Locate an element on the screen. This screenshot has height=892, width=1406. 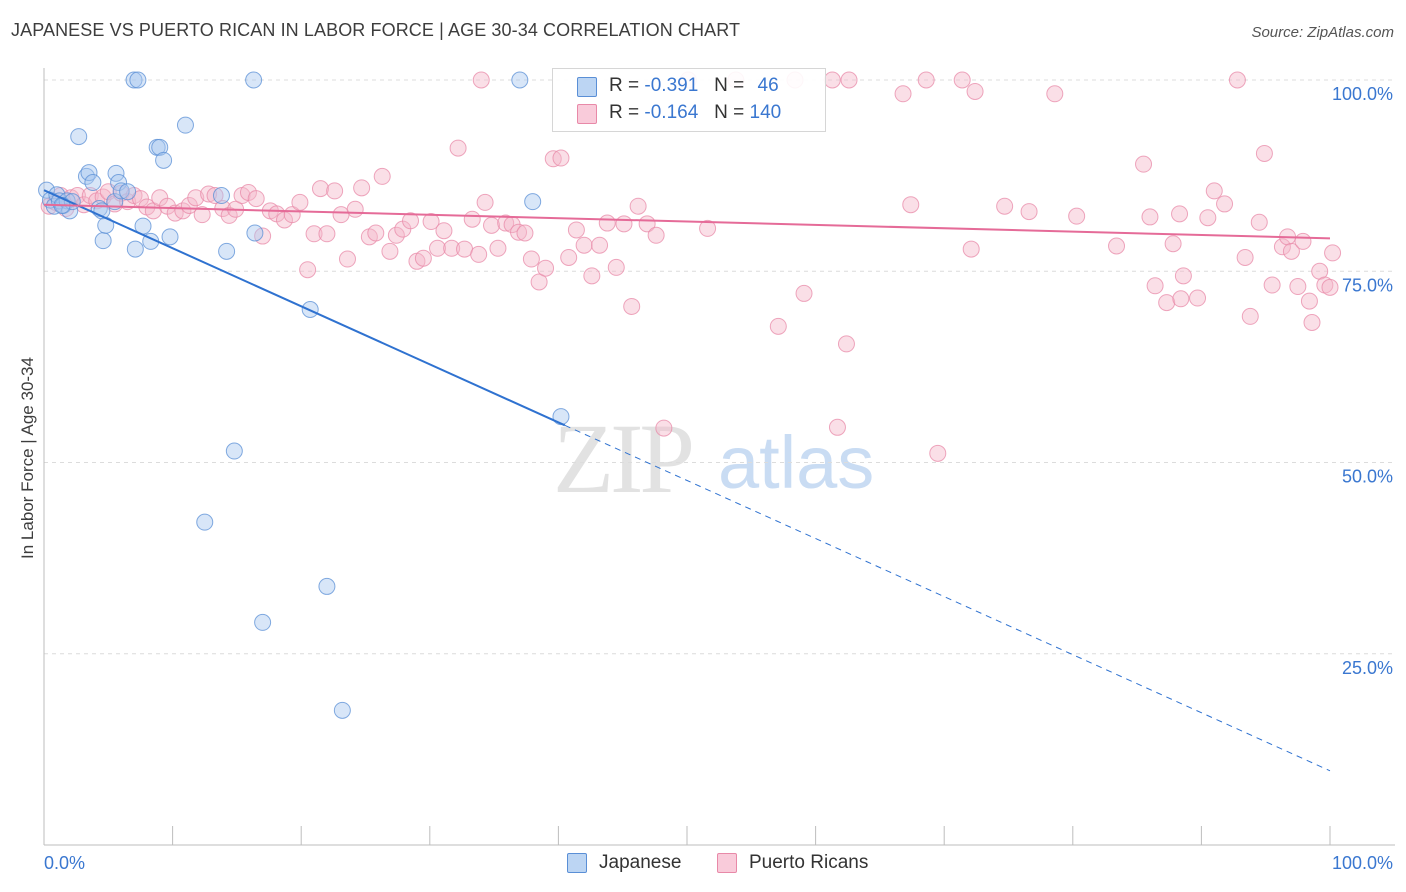
watermark: ZIP atlas is located at coordinates (713, 458).